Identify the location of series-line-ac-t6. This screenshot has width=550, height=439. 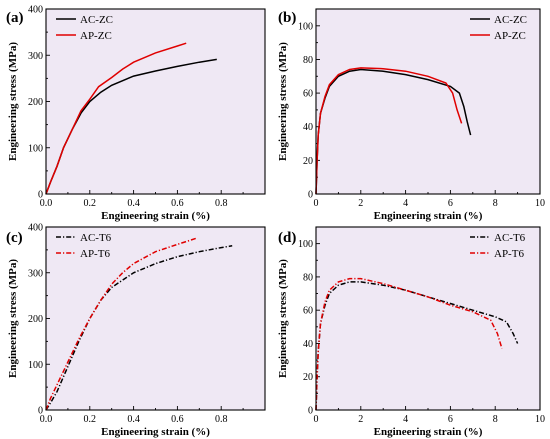
(139, 328).